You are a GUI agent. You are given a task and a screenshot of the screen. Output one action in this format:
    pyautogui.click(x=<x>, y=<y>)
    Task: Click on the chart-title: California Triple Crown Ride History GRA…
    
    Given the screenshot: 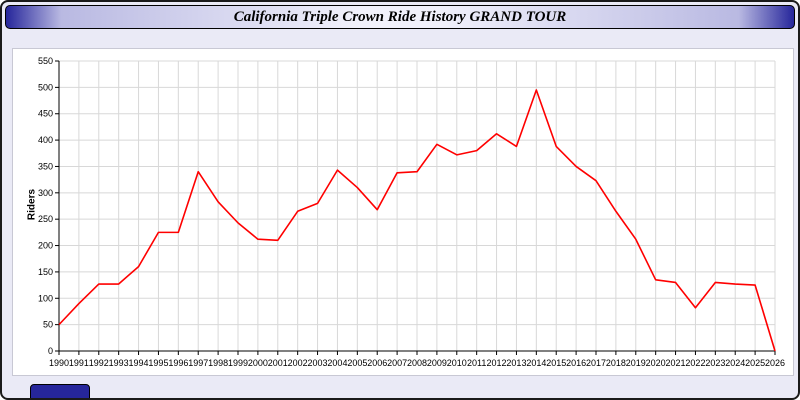 What is the action you would take?
    pyautogui.click(x=400, y=16)
    